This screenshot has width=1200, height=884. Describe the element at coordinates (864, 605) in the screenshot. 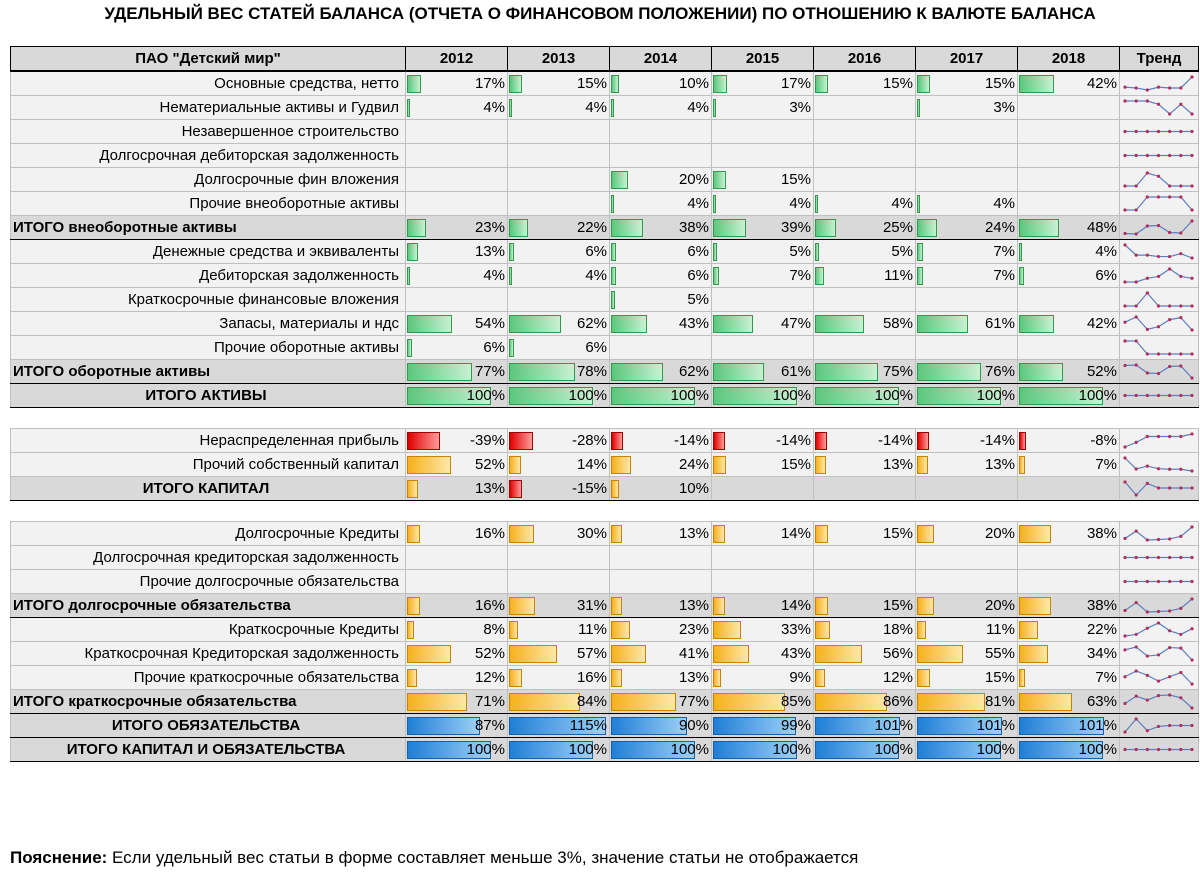

I see `value-cell: 15%` at that location.